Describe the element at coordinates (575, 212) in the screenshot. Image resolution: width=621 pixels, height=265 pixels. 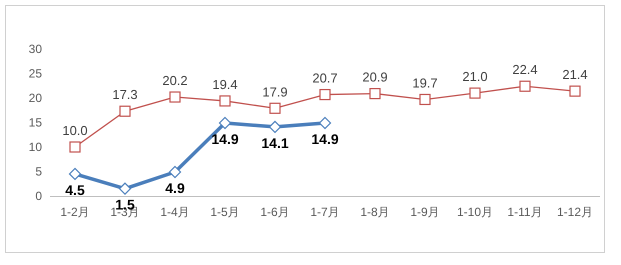
I see `x-tick-label: 1-12月` at that location.